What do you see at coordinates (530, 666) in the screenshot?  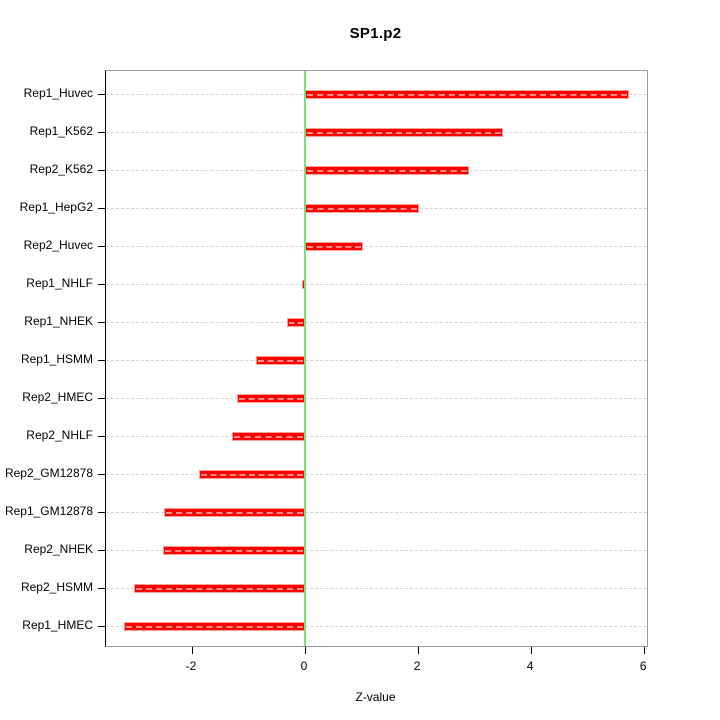 I see `x-tick-label: 4` at bounding box center [530, 666].